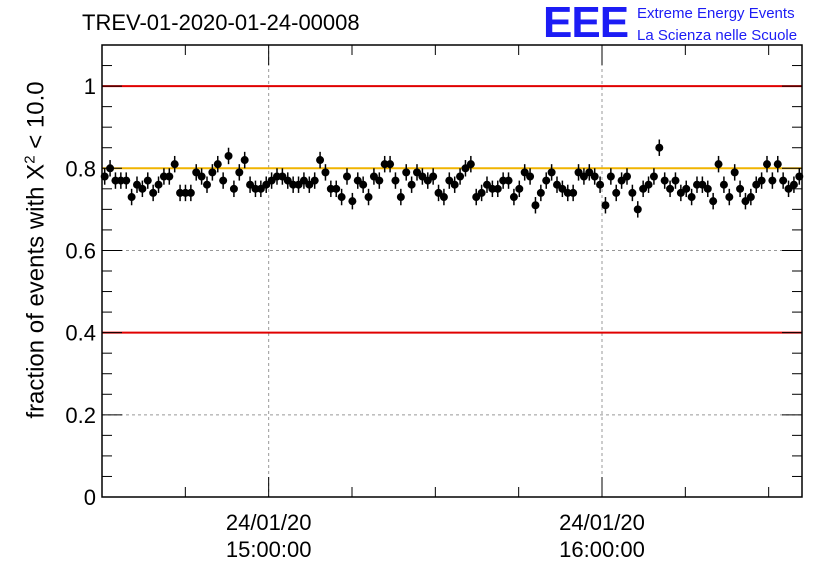 This screenshot has height=572, width=836. Describe the element at coordinates (586, 23) in the screenshot. I see `logo-letters: EEE` at that location.